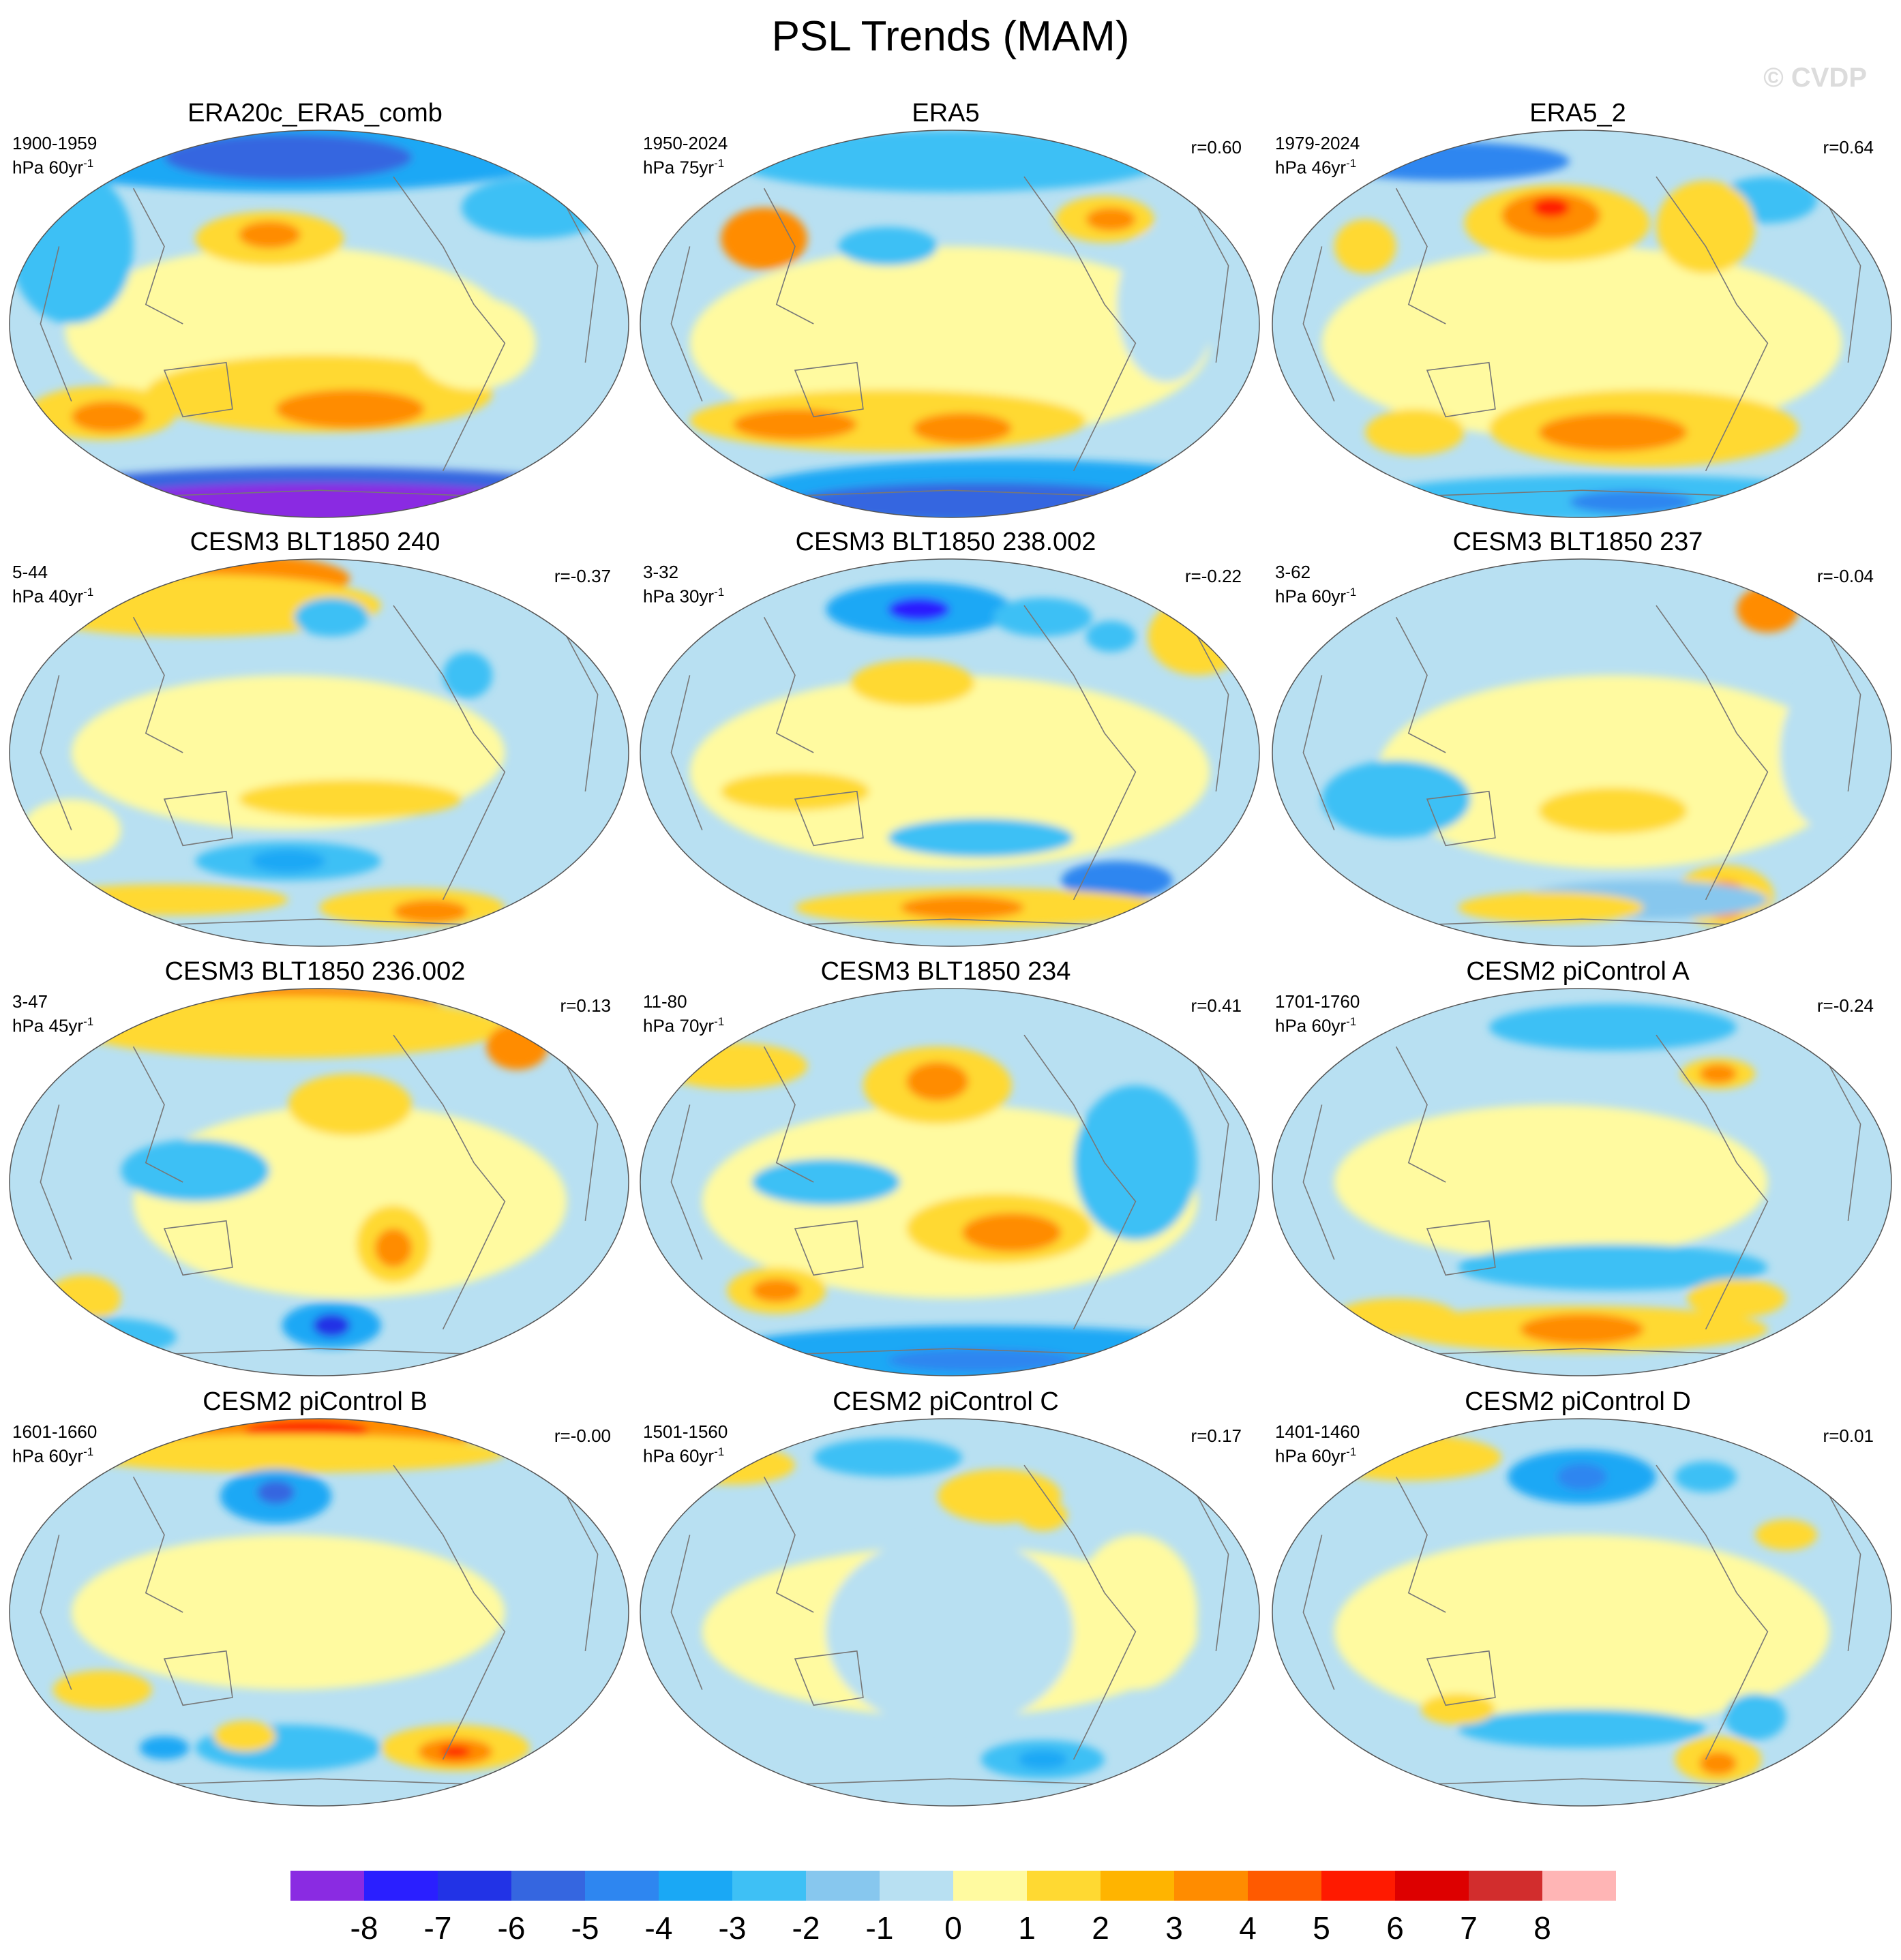  What do you see at coordinates (686, 143) in the screenshot?
I see `period-label: 1950-2024` at bounding box center [686, 143].